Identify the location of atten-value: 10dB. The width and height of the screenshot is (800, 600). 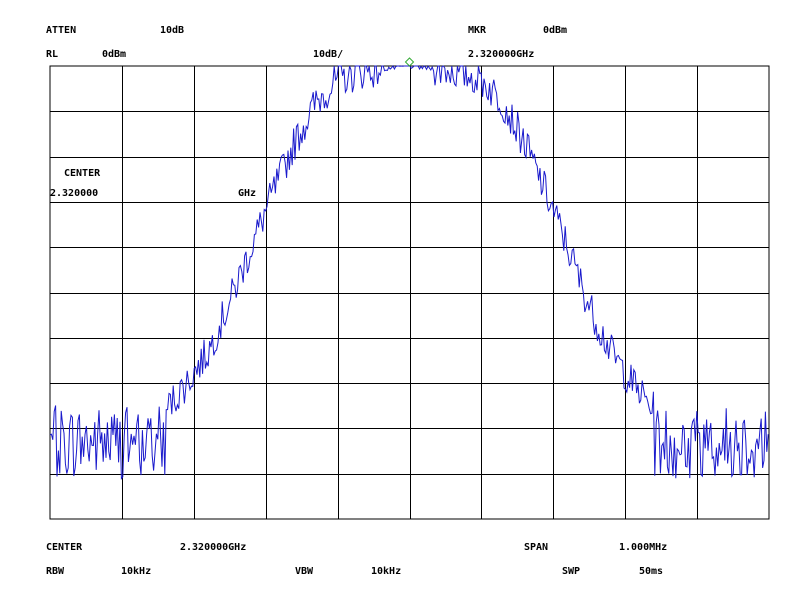
(172, 30).